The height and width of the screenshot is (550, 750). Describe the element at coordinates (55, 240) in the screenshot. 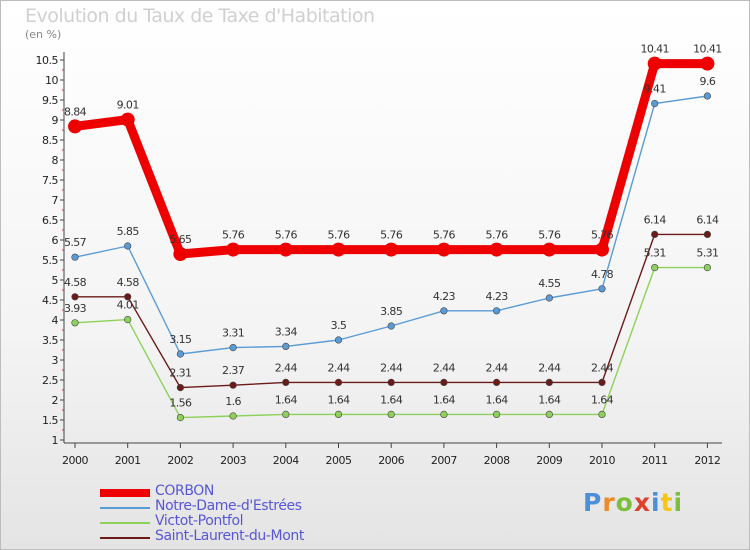

I see `y-tick-label: 6` at that location.